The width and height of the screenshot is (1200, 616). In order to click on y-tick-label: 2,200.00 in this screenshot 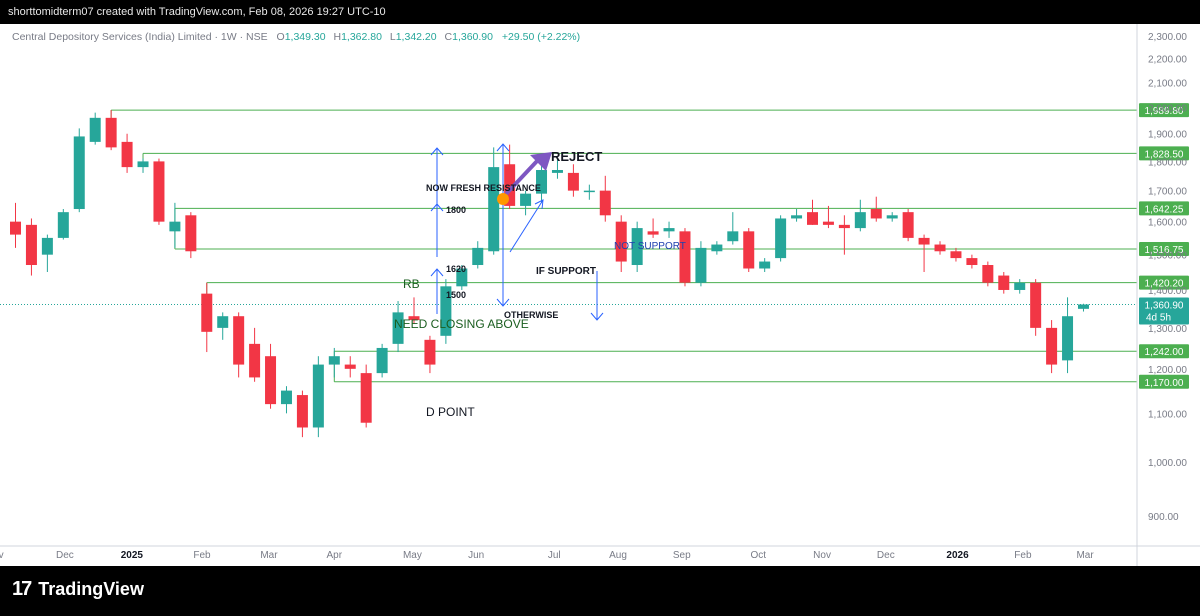, I will do `click(1167, 60)`.